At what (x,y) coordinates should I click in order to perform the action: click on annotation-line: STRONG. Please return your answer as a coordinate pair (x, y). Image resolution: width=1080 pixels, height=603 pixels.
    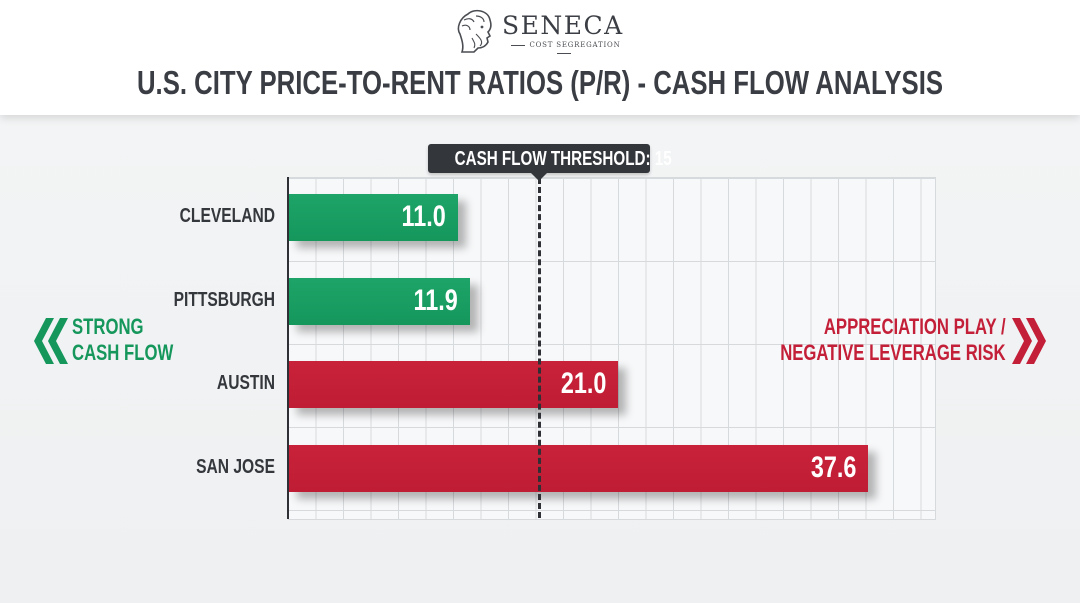
    Looking at the image, I should click on (108, 326).